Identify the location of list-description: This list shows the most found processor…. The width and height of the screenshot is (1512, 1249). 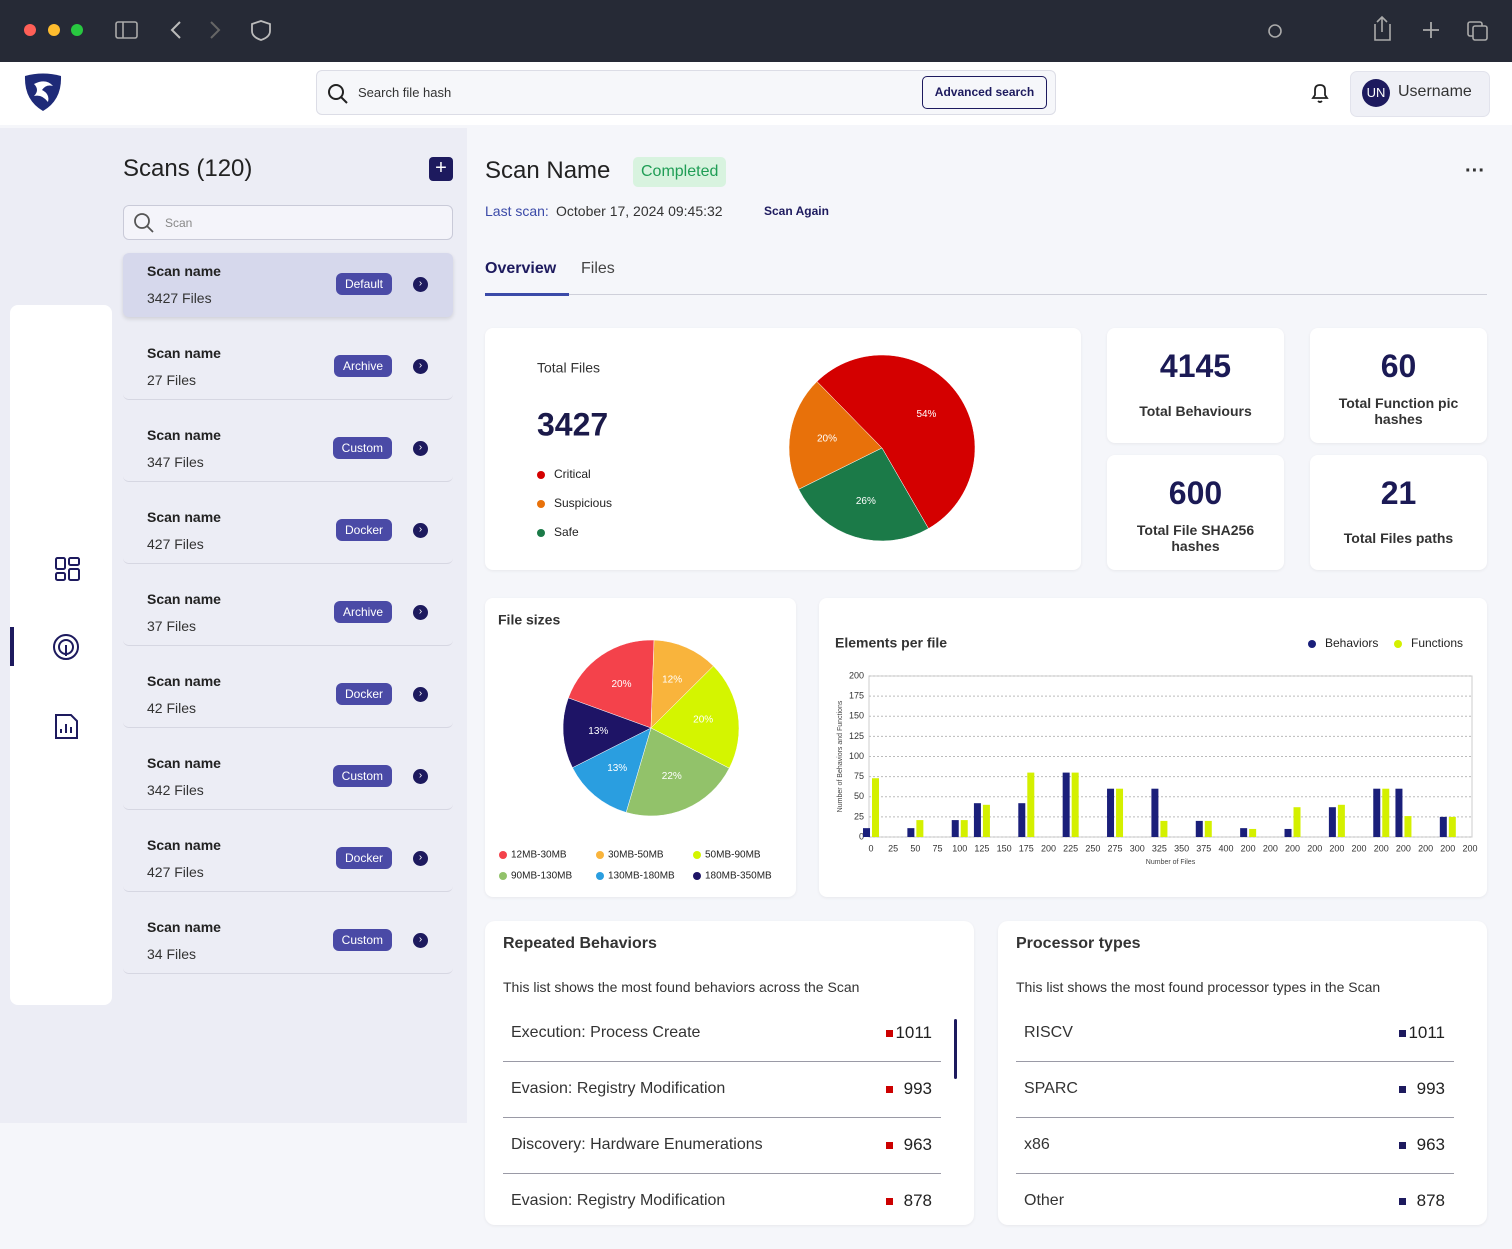
(1198, 987).